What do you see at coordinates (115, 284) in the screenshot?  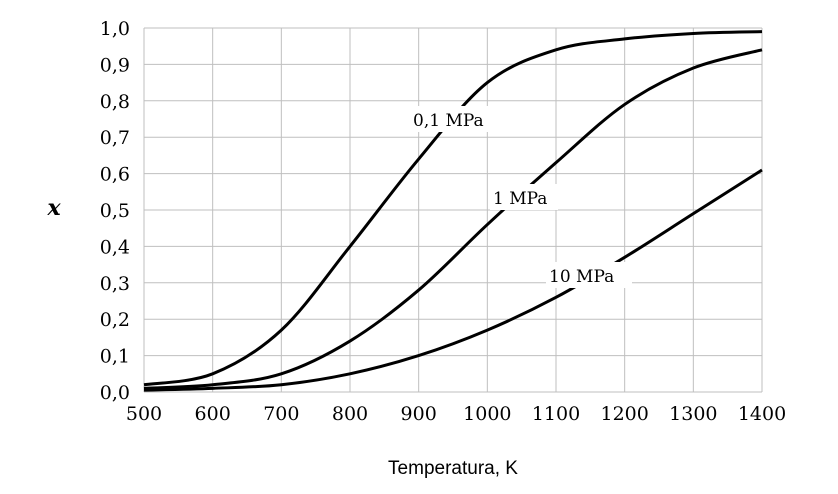 I see `y-tick-label: 0,3` at bounding box center [115, 284].